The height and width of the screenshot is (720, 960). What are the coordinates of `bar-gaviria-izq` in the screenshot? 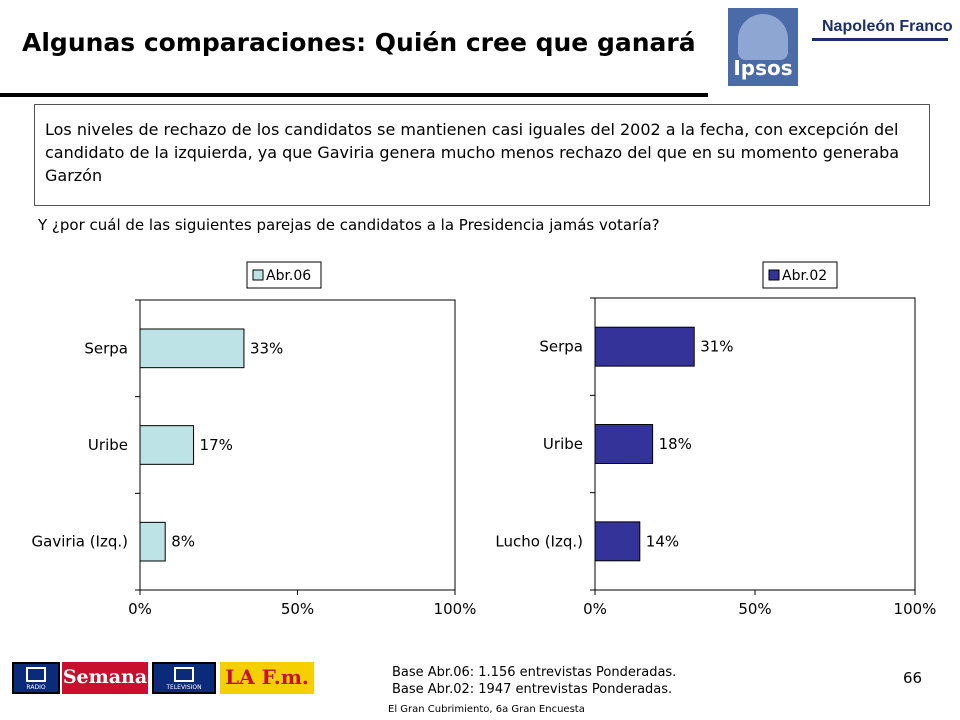 It's located at (152, 541).